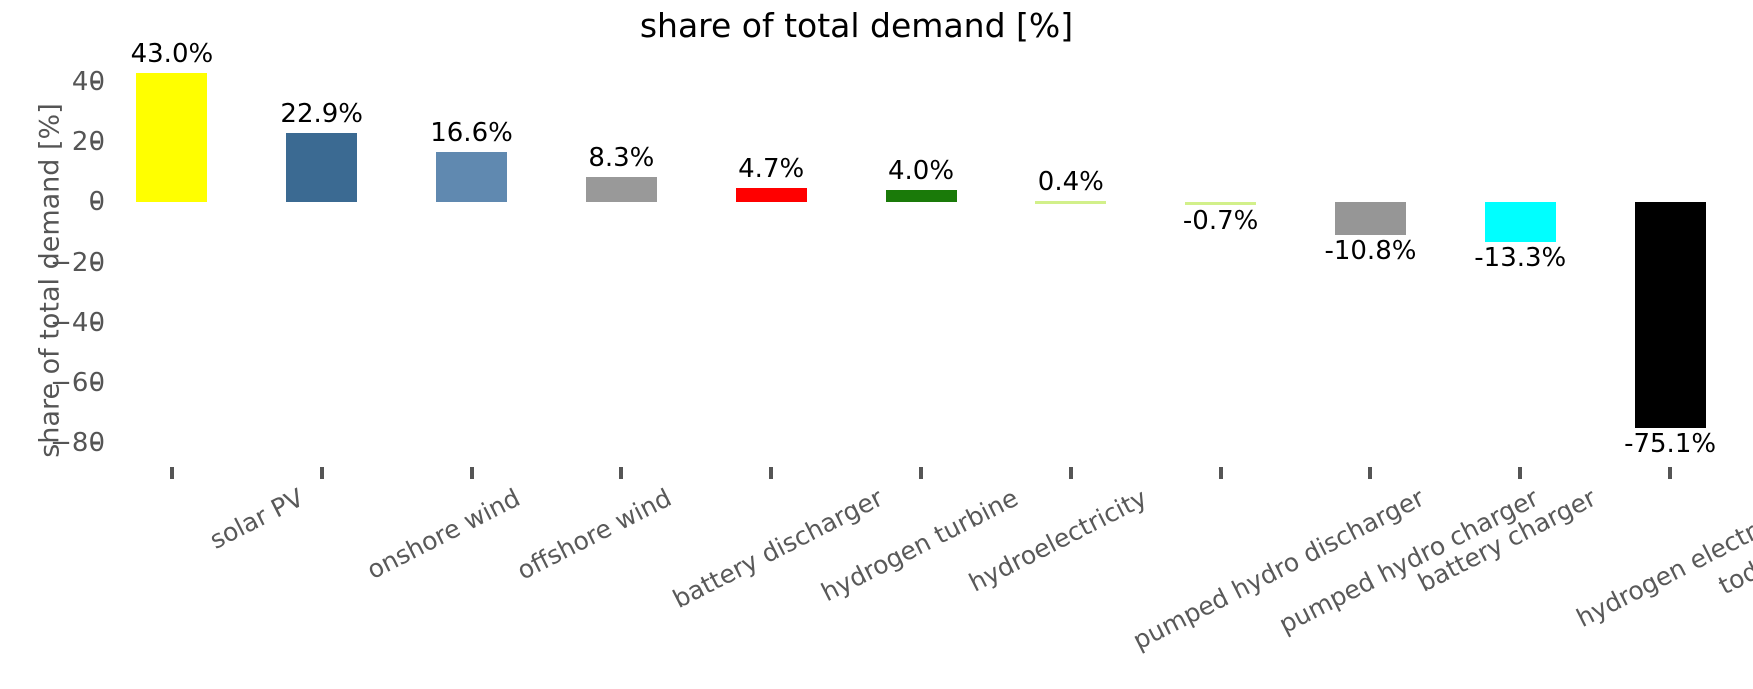 Image resolution: width=1753 pixels, height=689 pixels. I want to click on bar-value-label: 16.6%, so click(471, 133).